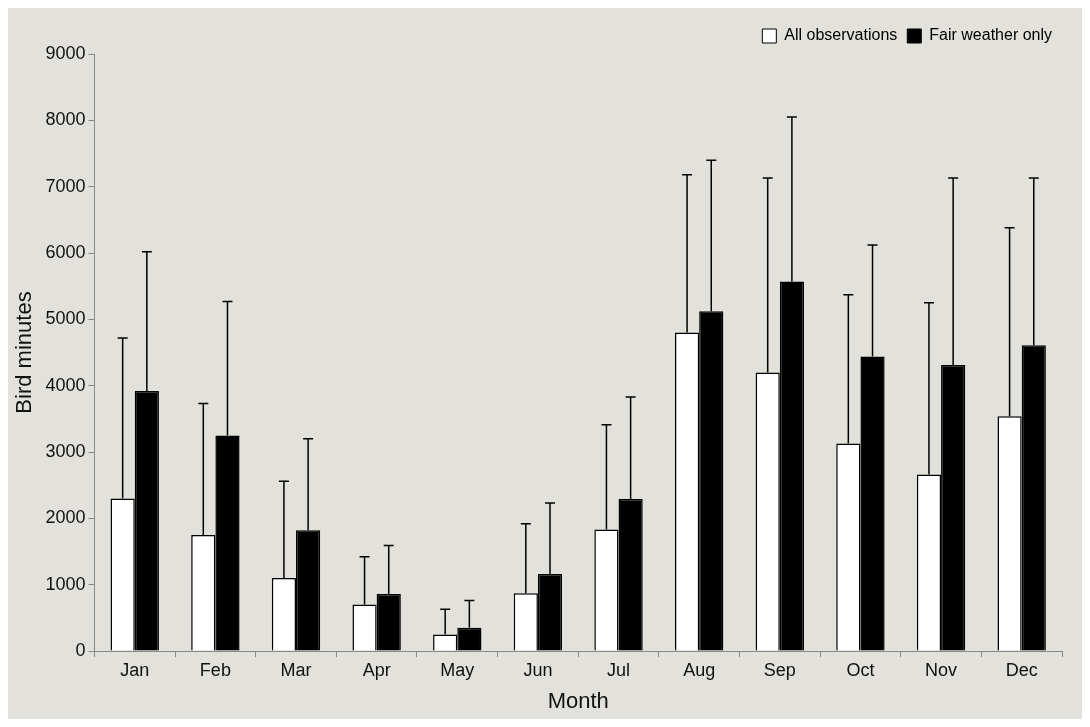  Describe the element at coordinates (65, 450) in the screenshot. I see `y-tick-label: 3000` at that location.